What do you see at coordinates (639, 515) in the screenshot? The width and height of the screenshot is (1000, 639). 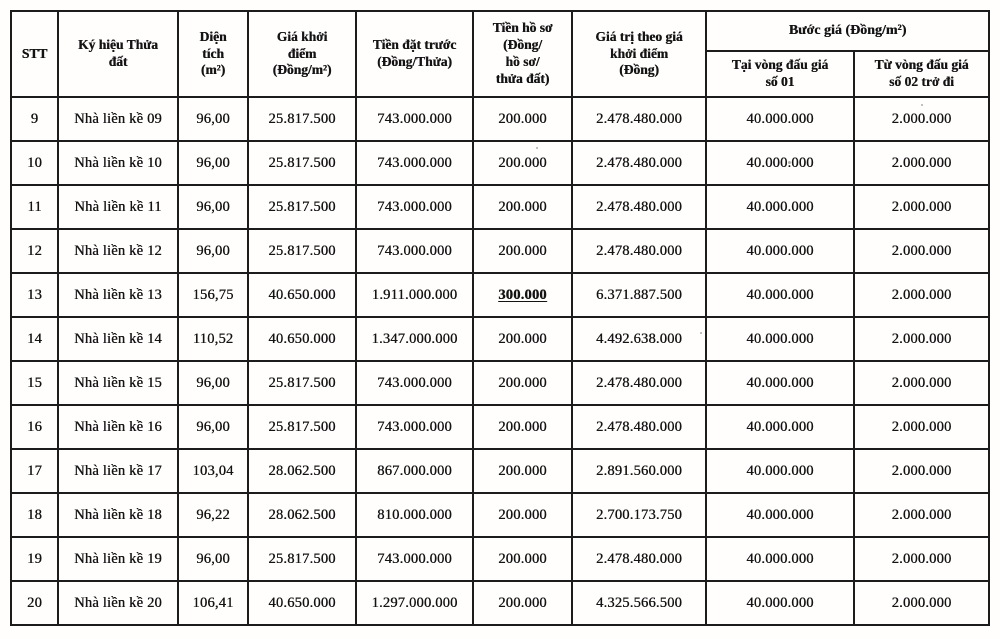 I see `cell-total-value: 2.700.173.750` at bounding box center [639, 515].